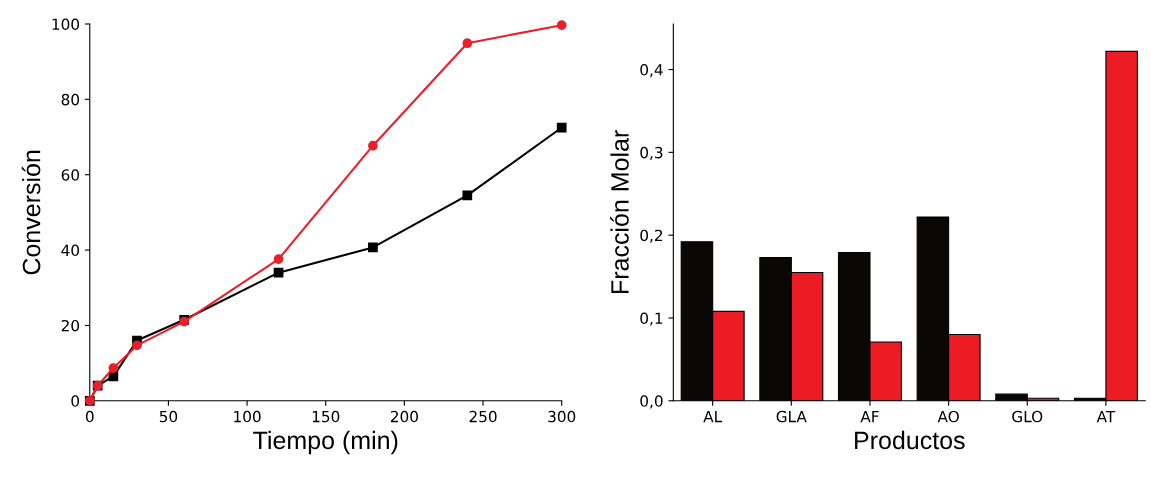 This screenshot has height=480, width=1151. I want to click on y-tick-label: 0,2, so click(651, 236).